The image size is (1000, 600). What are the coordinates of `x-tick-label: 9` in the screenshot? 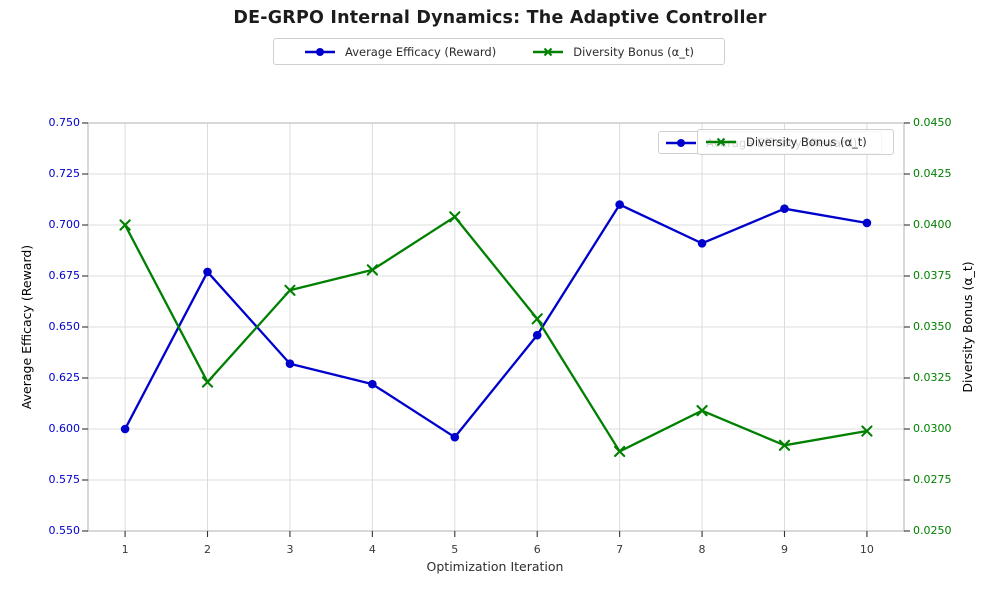 It's located at (784, 549).